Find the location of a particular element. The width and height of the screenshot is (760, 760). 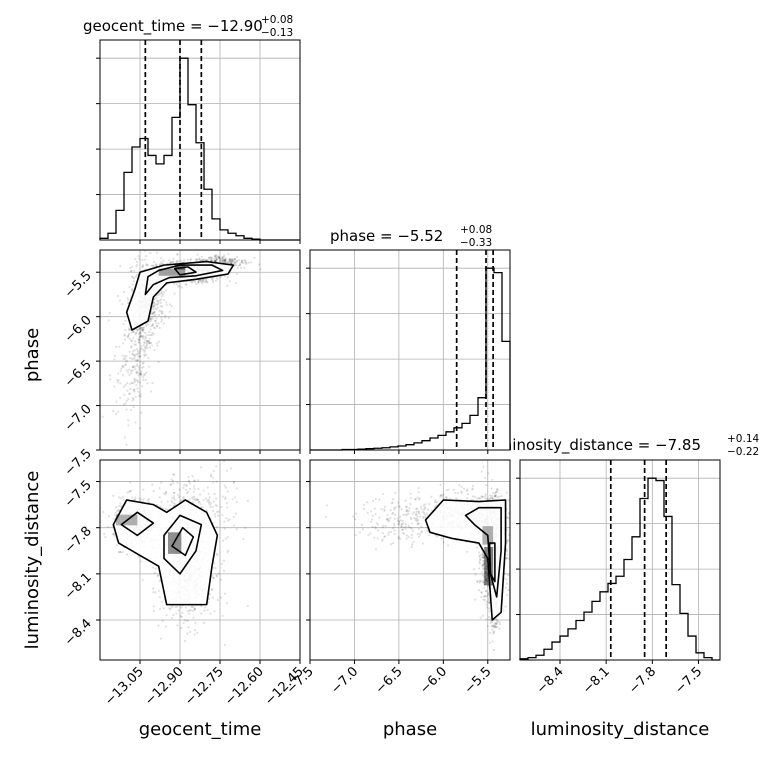

hist-luminosity_distance-background is located at coordinates (620, 560).